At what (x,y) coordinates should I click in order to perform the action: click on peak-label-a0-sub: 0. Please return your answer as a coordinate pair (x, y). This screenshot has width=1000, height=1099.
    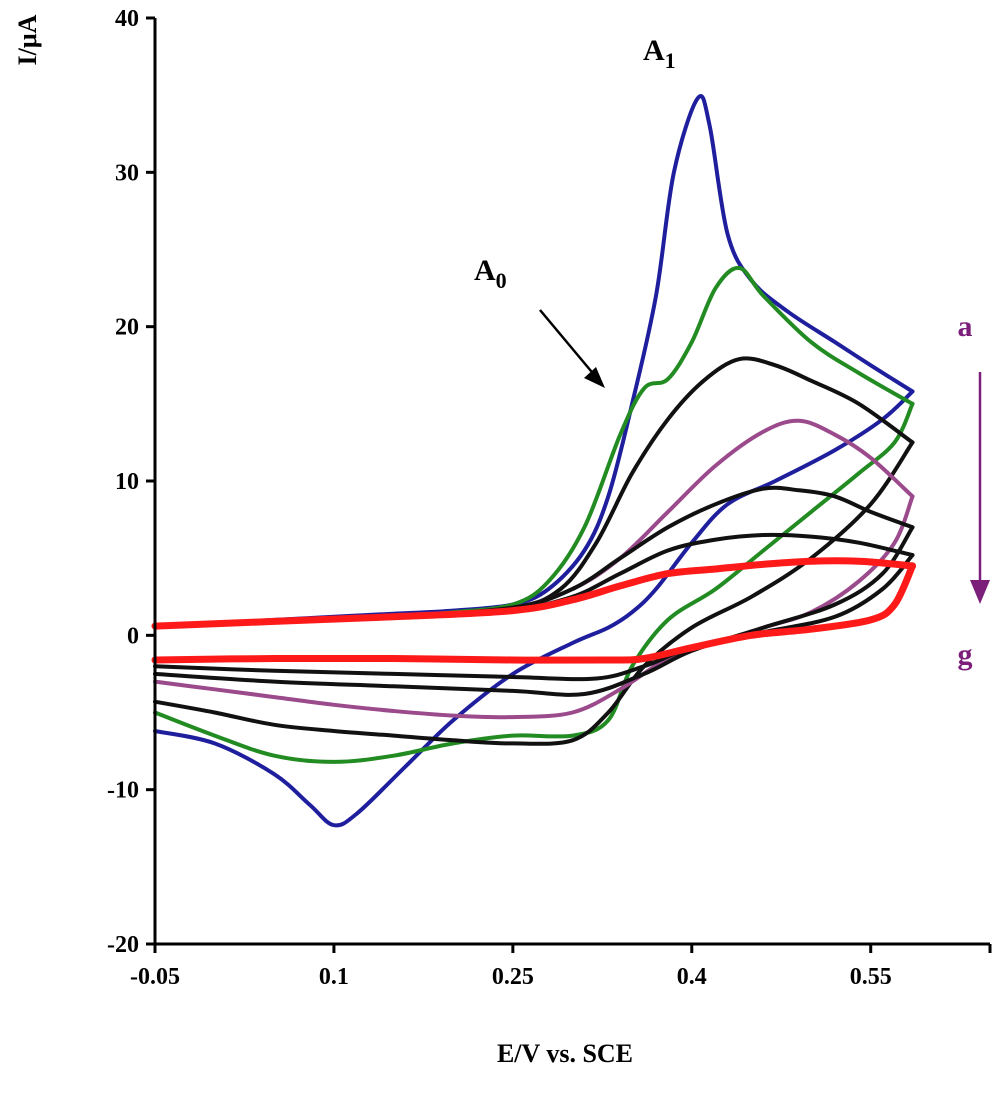
    Looking at the image, I should click on (501, 280).